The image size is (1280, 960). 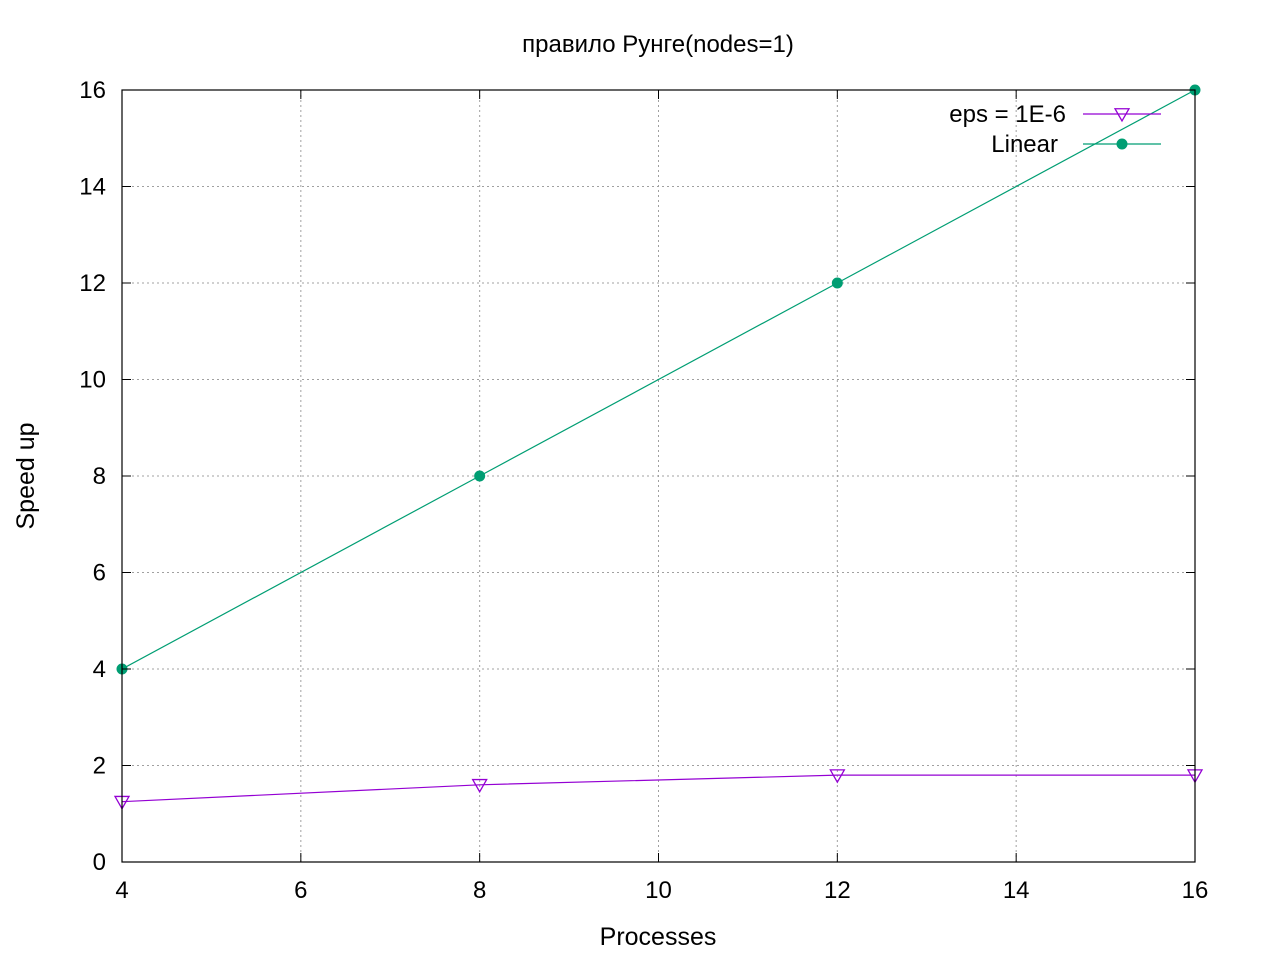 I want to click on y-tick-label: 10, so click(x=92, y=380).